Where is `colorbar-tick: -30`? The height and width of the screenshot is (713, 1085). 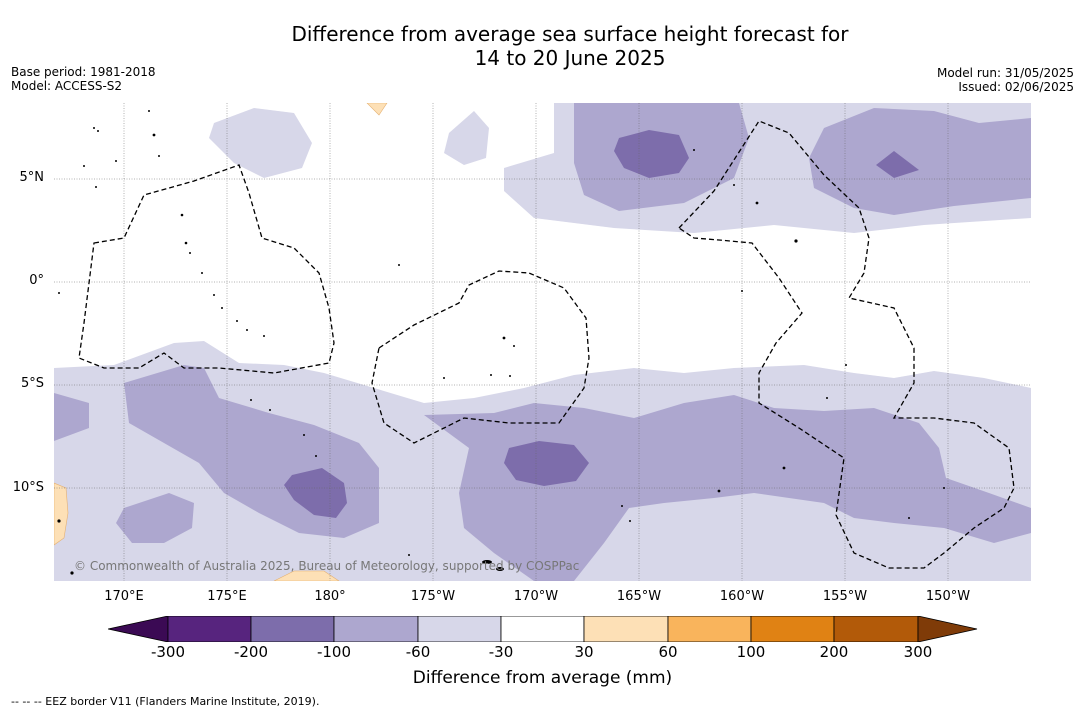 colorbar-tick: -30 is located at coordinates (501, 652).